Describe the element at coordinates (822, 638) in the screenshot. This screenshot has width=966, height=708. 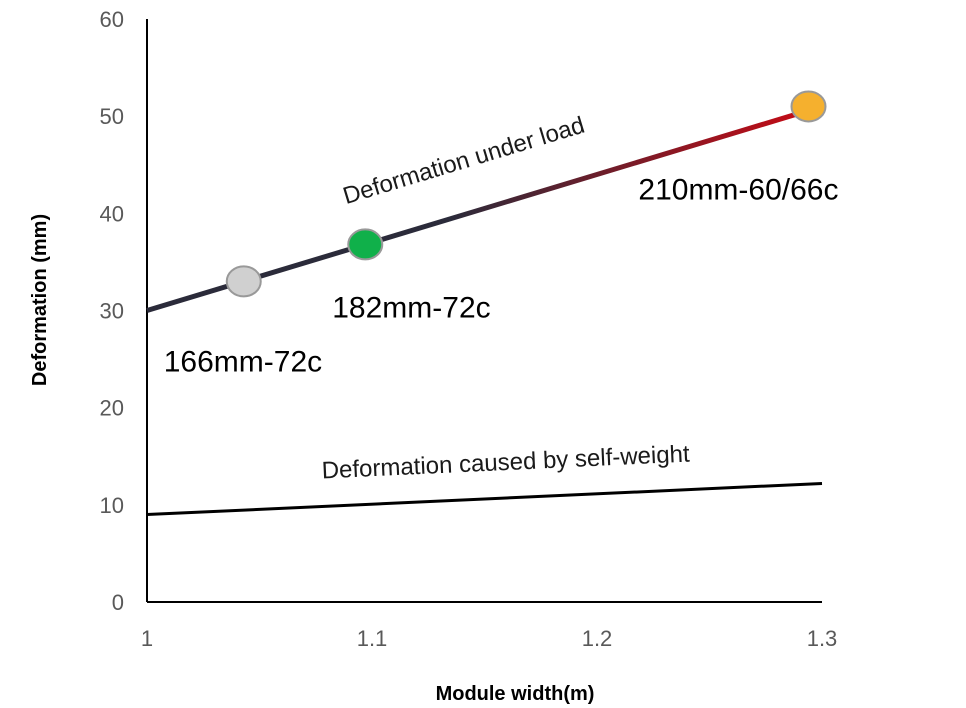
I see `x-tick-label-3: 1.3` at that location.